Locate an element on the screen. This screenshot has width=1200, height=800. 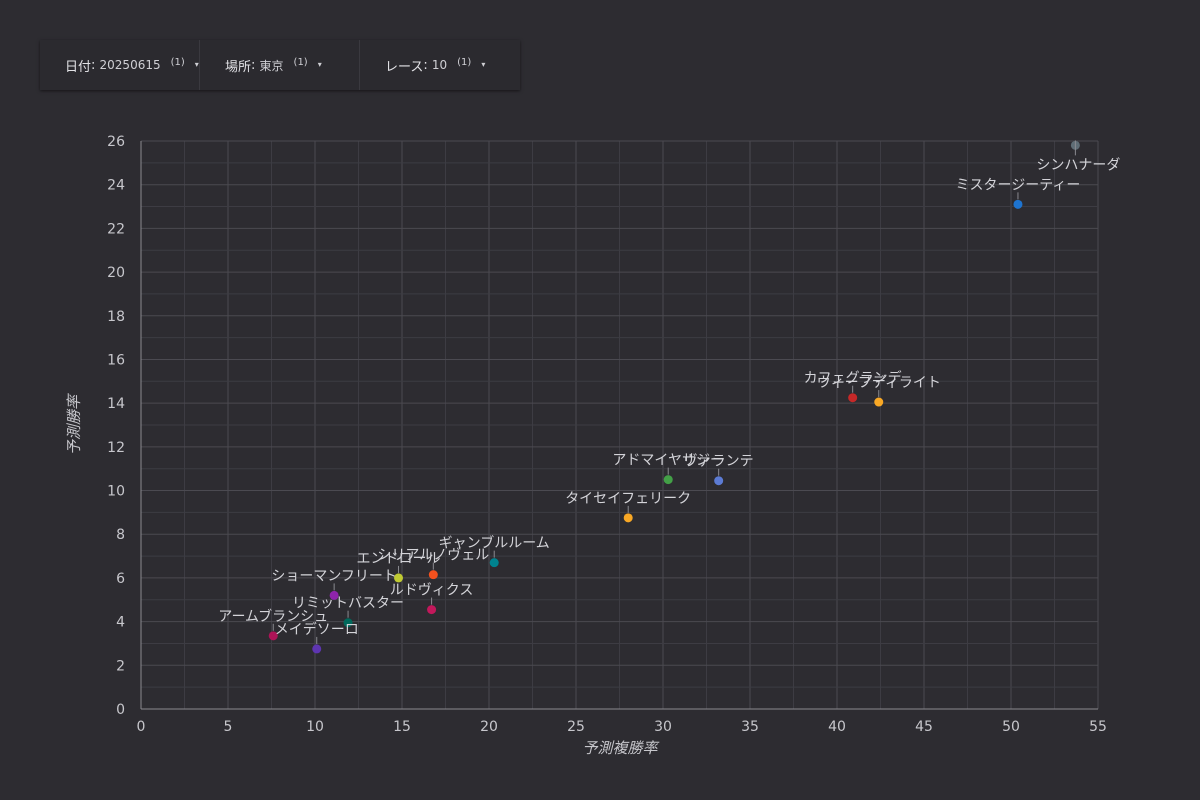
x-tick-label: 10 is located at coordinates (315, 727).